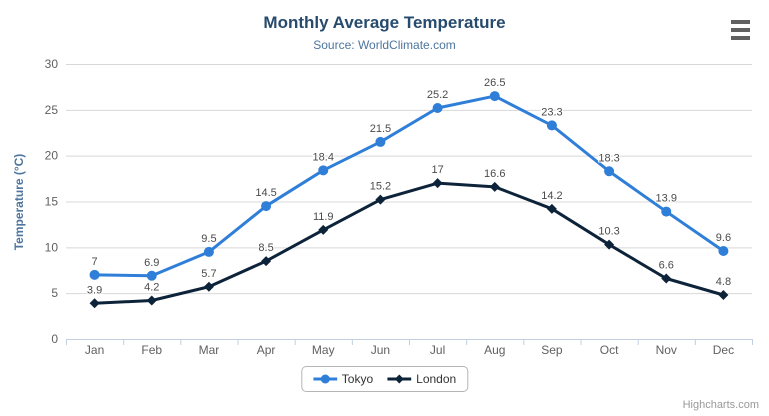  What do you see at coordinates (666, 350) in the screenshot?
I see `x-axis-label: Nov` at bounding box center [666, 350].